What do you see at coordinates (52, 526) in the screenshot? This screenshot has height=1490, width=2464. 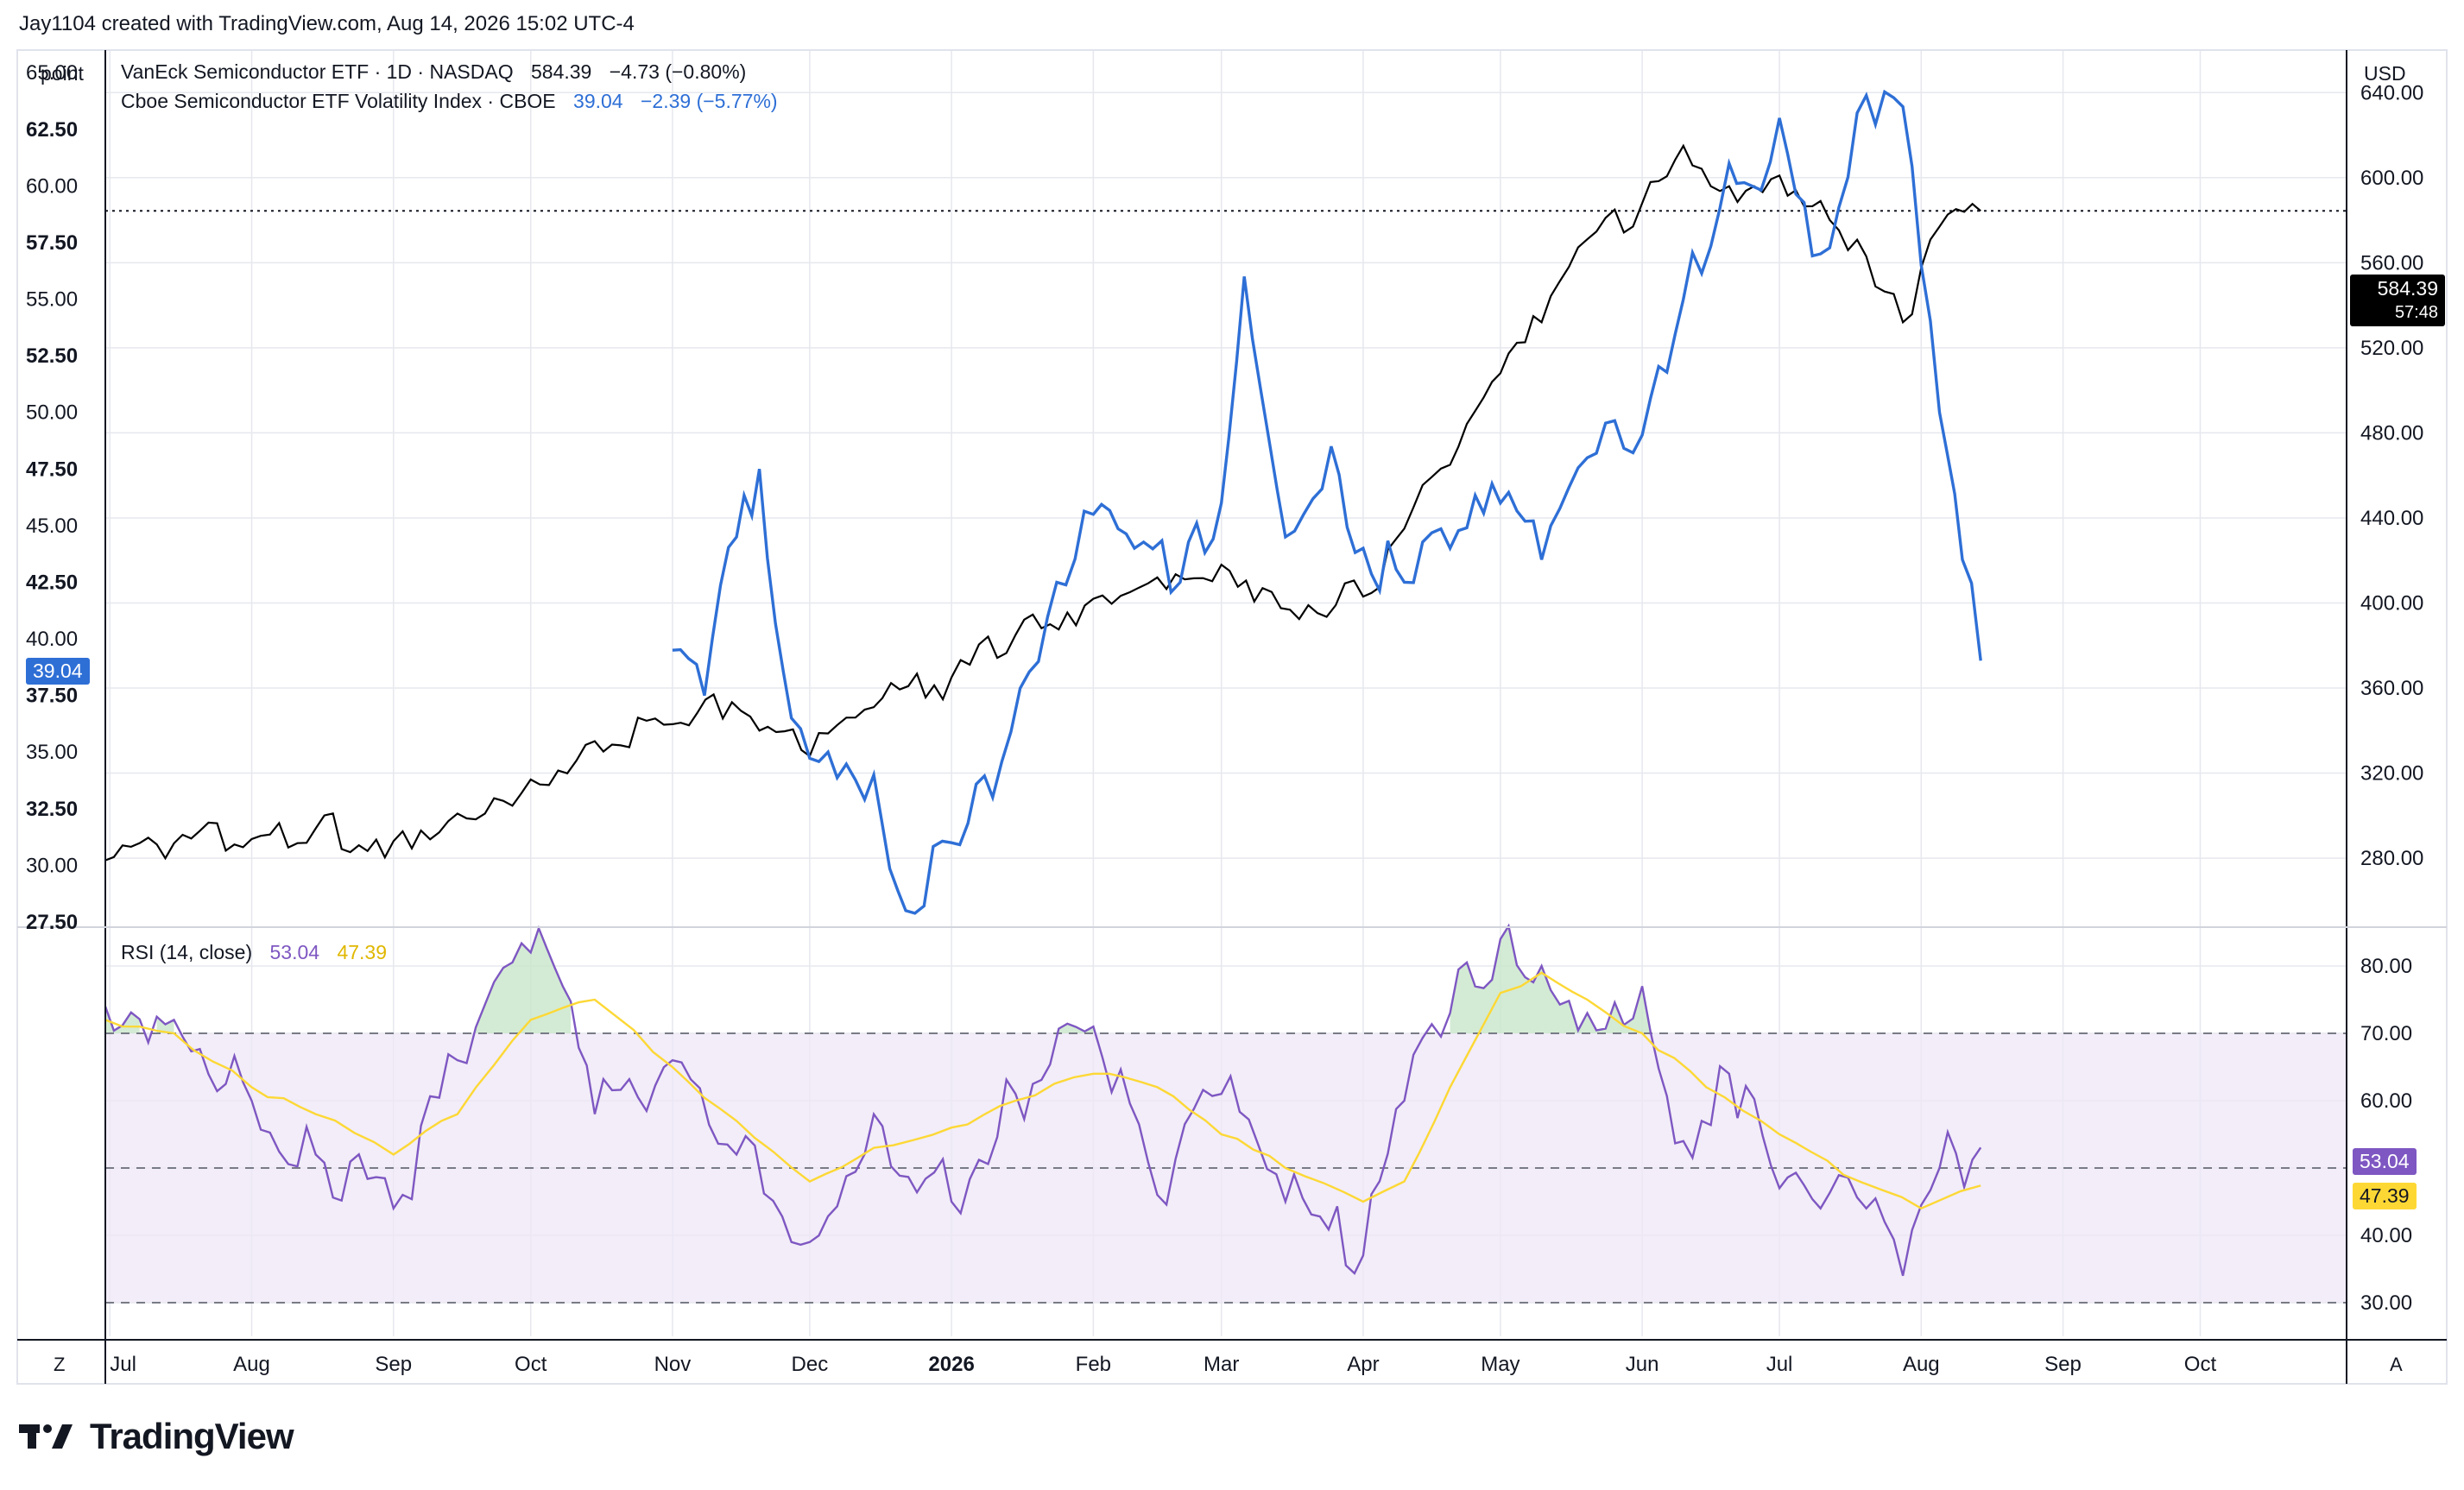 I see `left-tick-label: 45.00` at bounding box center [52, 526].